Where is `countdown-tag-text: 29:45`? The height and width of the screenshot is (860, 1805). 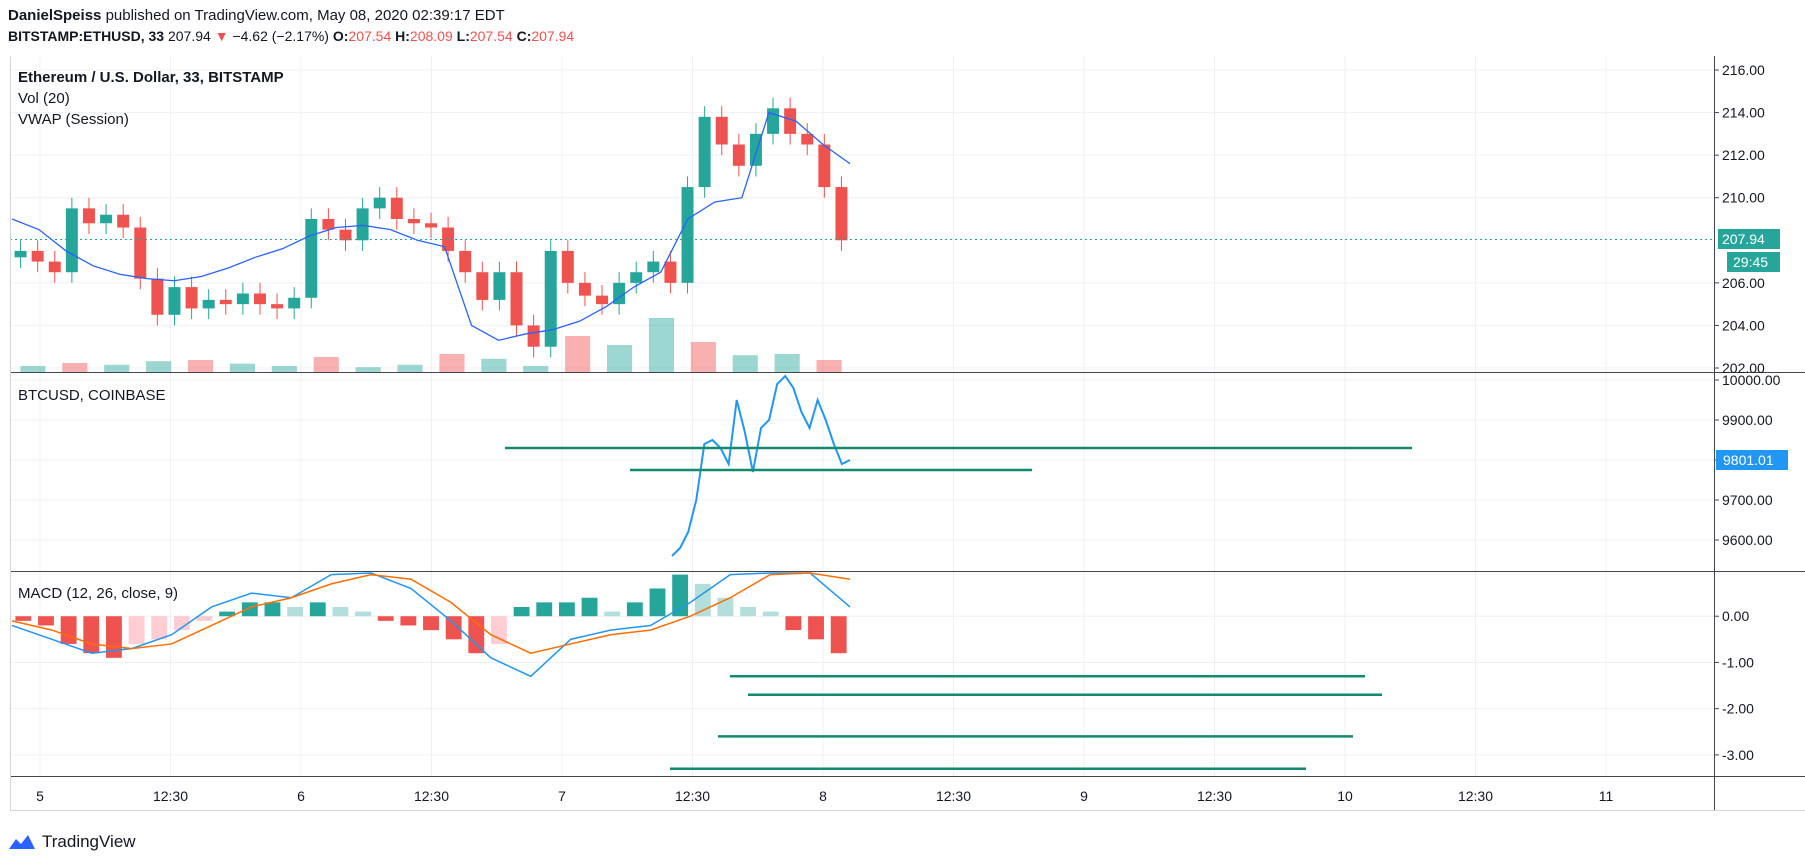
countdown-tag-text: 29:45 is located at coordinates (1750, 262).